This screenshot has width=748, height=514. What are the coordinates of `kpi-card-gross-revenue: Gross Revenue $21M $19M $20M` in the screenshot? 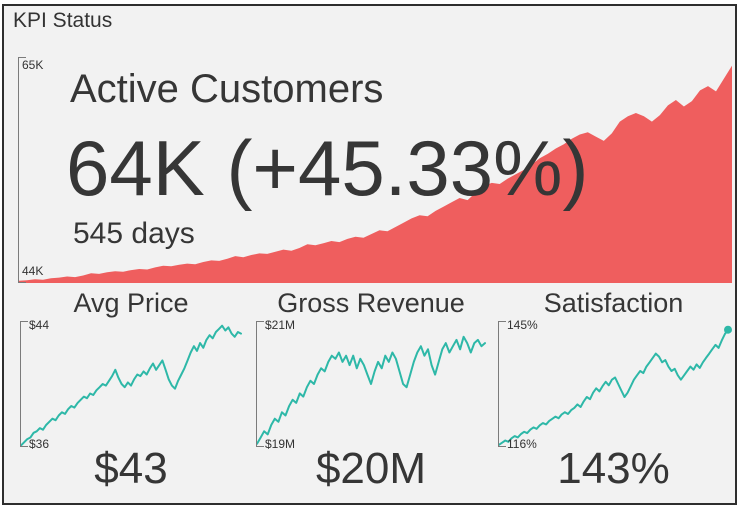 It's located at (371, 395).